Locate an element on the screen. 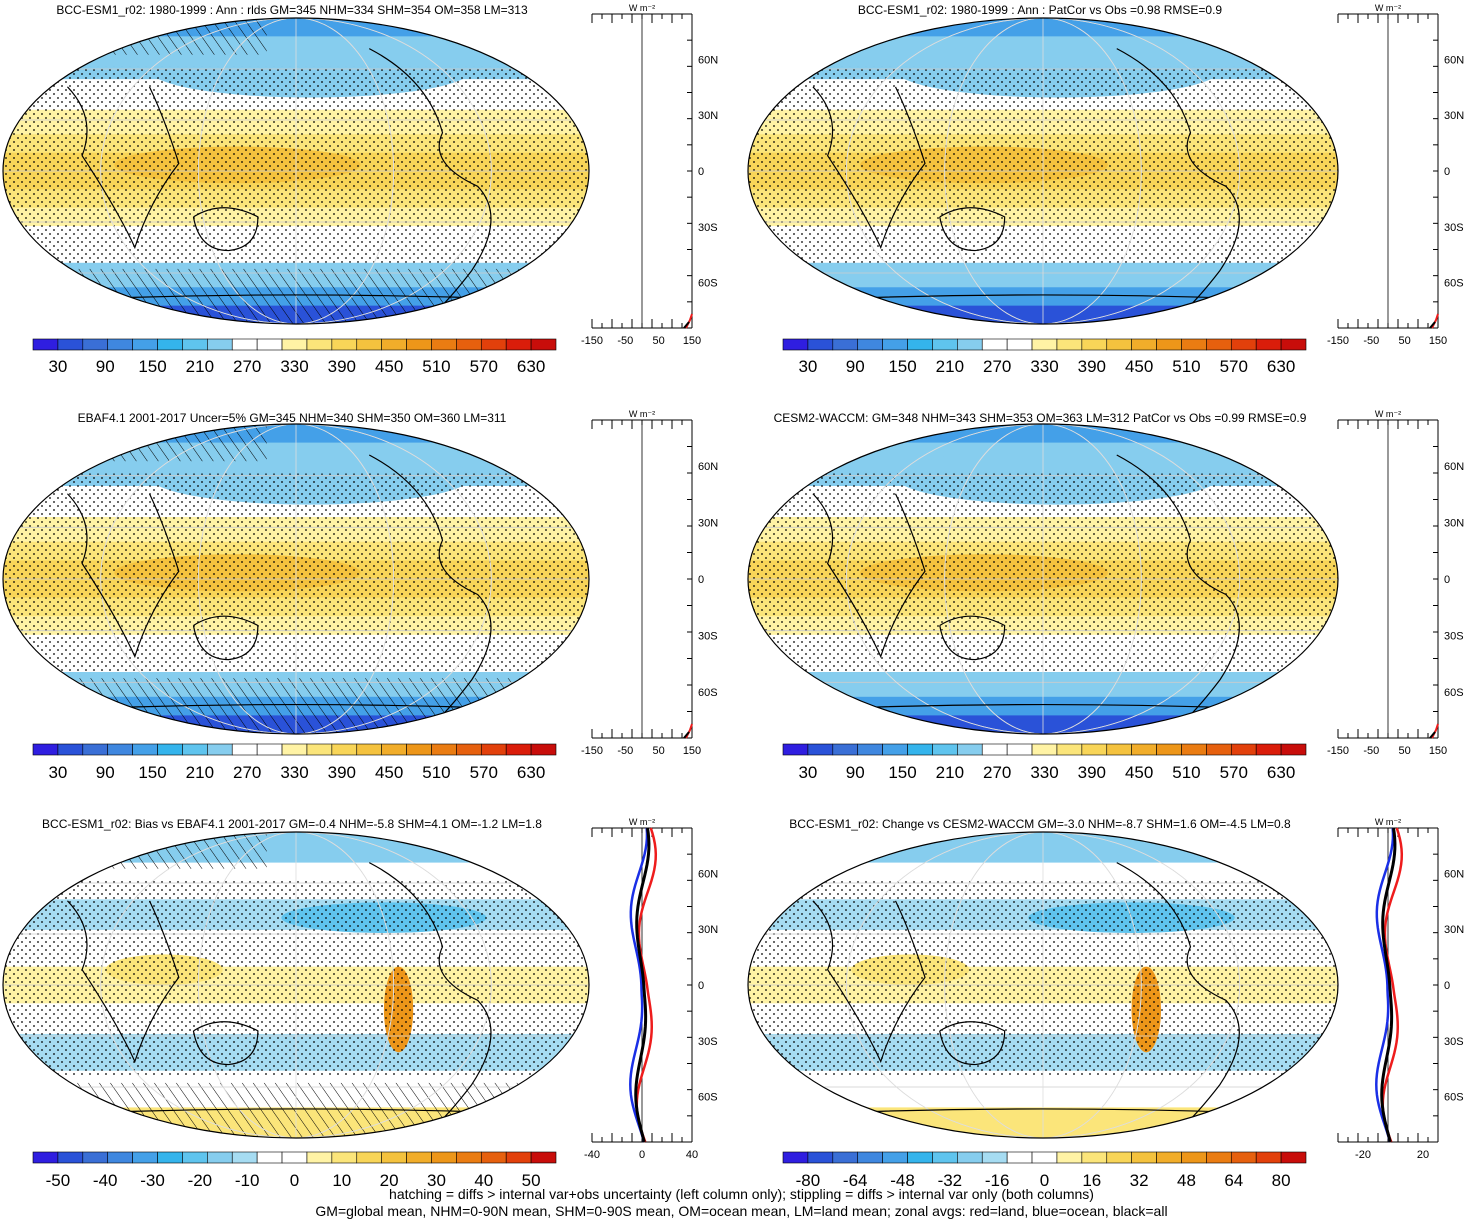  zonal-xtick-label: -40 is located at coordinates (592, 1155).